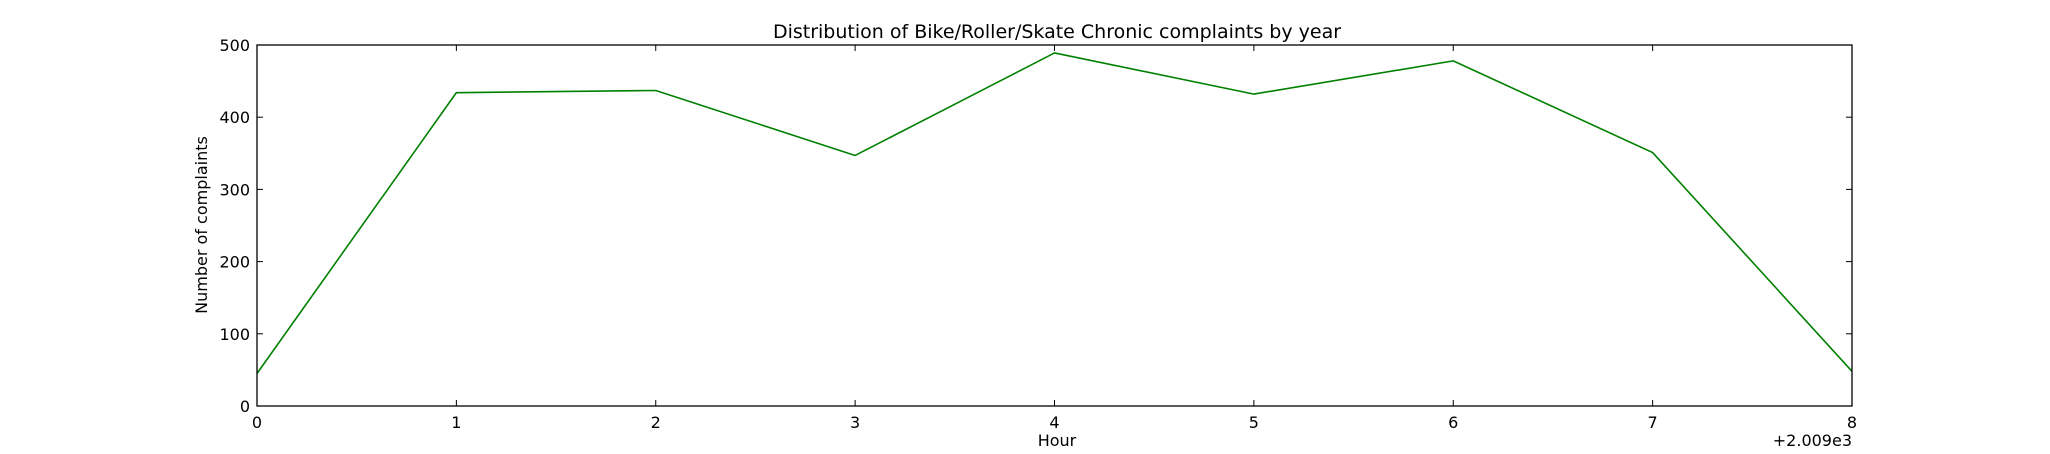 The image size is (2050, 454). Describe the element at coordinates (855, 422) in the screenshot. I see `x-tick-label: 3` at that location.